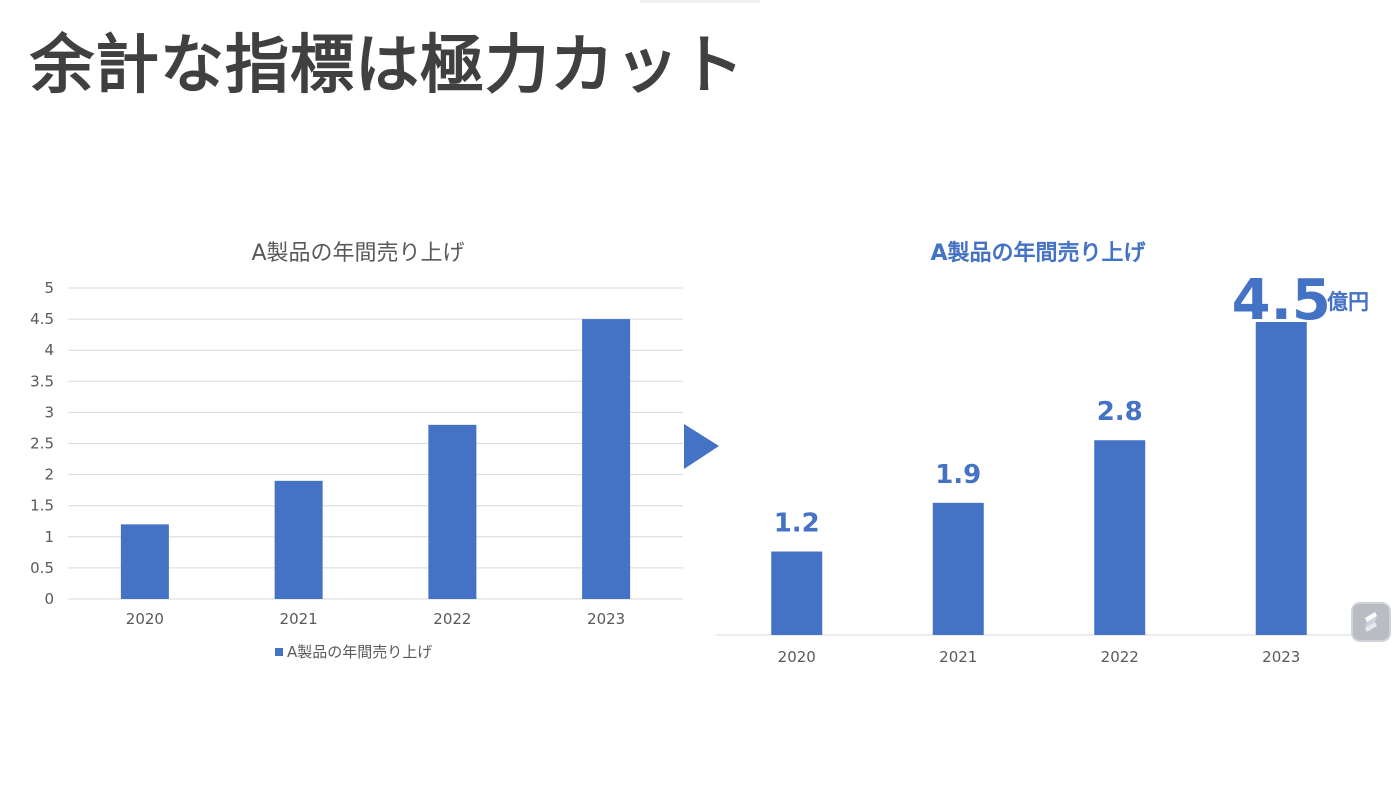  I want to click on y-tick-label: 4, so click(49, 350).